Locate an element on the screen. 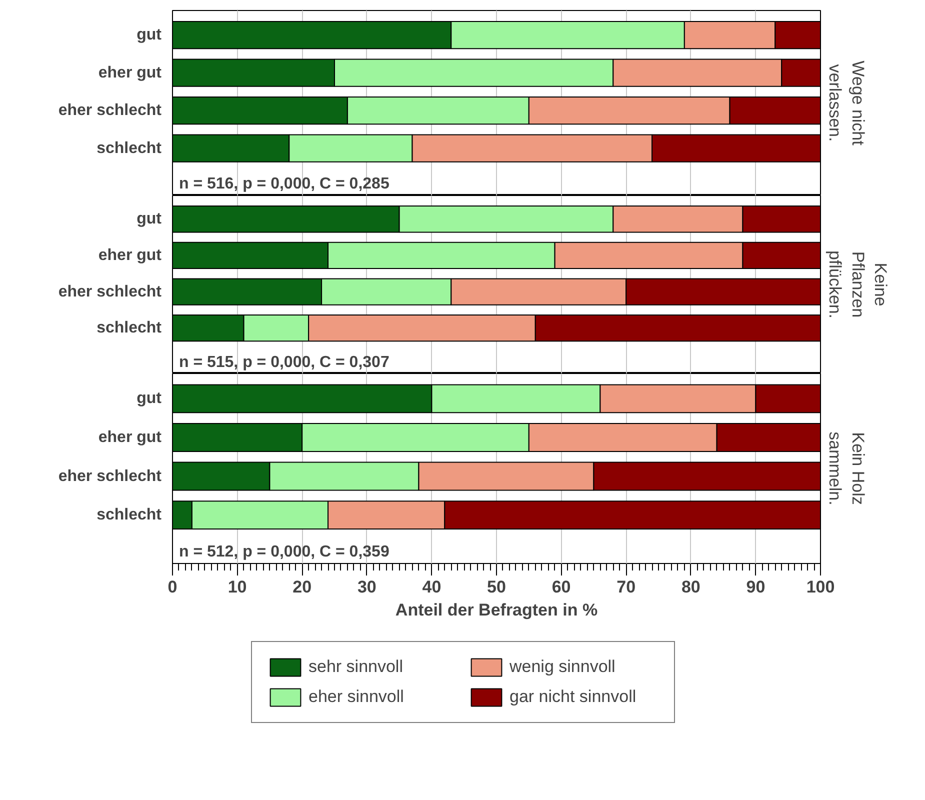 This screenshot has width=925, height=800. x-tick-label: 20 is located at coordinates (302, 587).